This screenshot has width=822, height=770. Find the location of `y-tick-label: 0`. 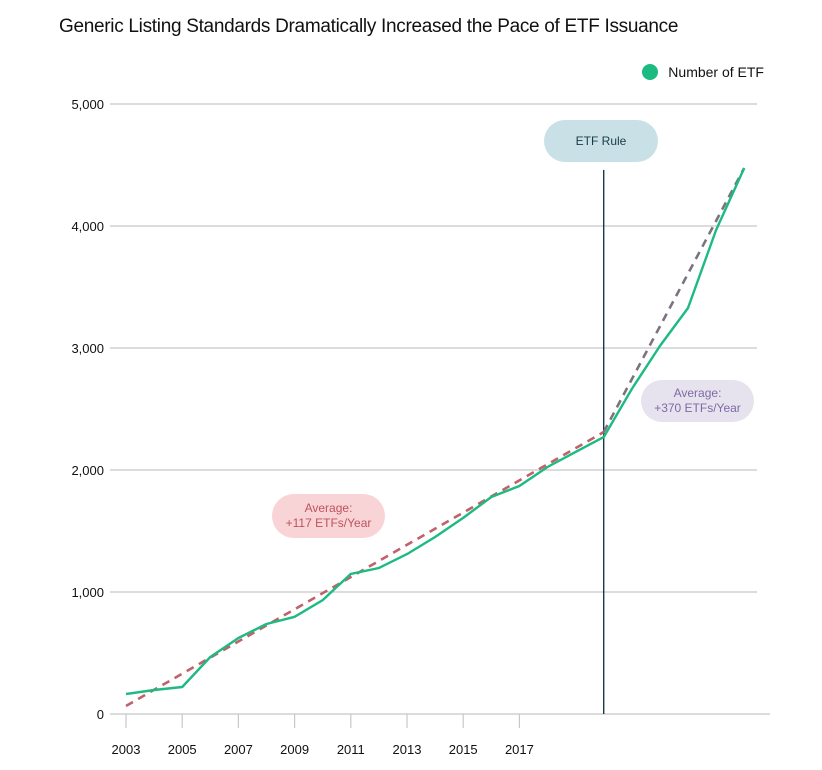

y-tick-label: 0 is located at coordinates (100, 714).